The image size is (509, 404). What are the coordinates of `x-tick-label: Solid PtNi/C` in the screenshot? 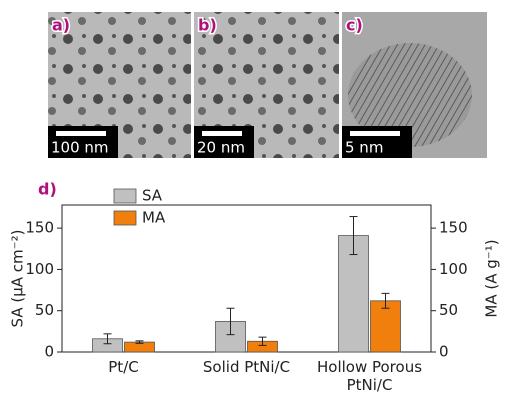 It's located at (246, 367).